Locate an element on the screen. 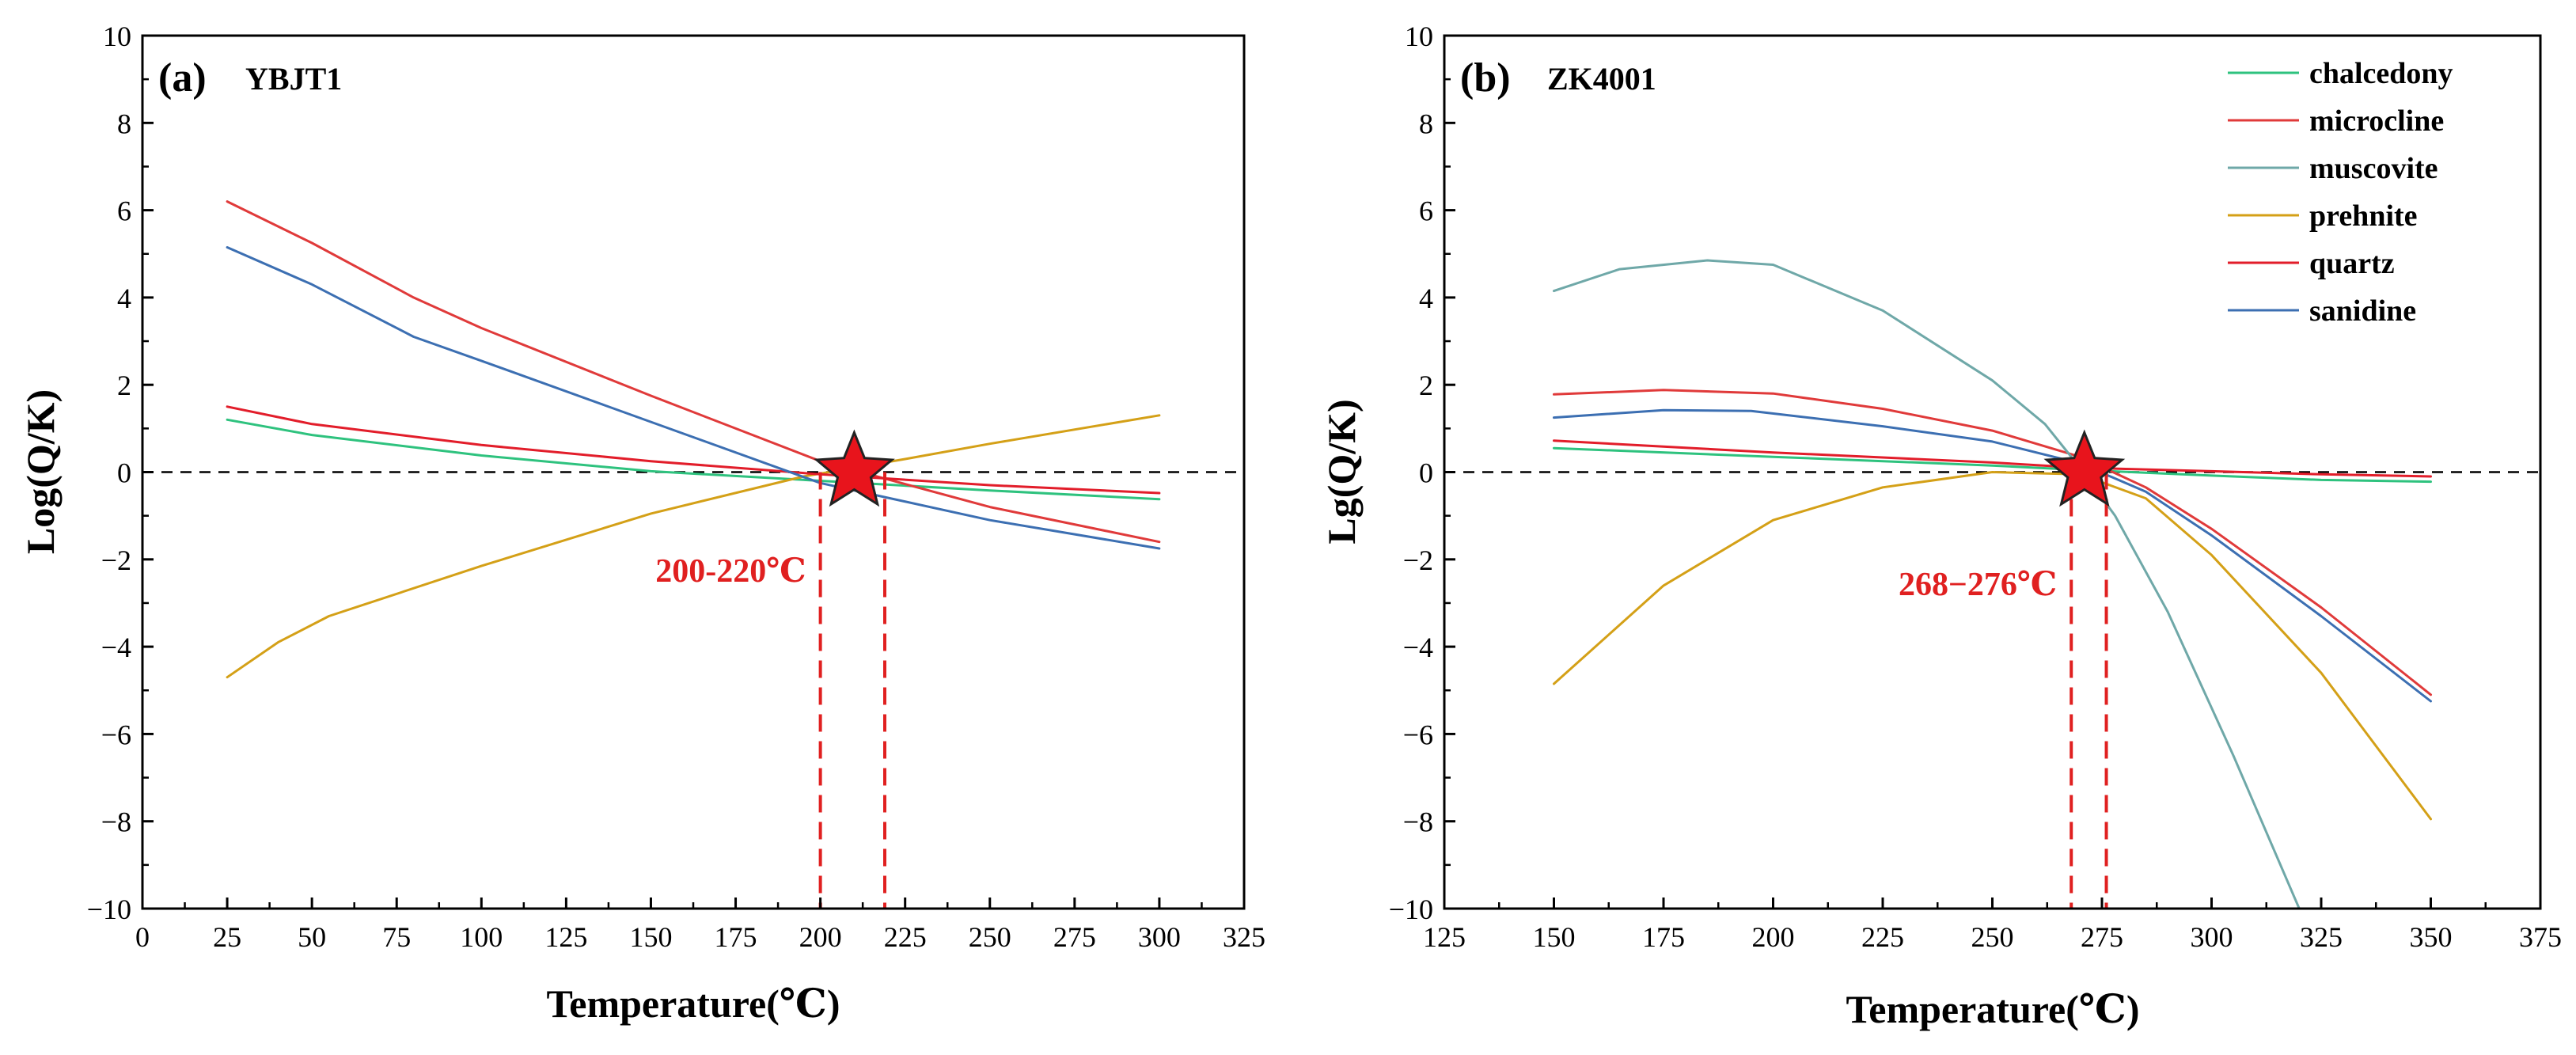  x-tick-label-a: 275 is located at coordinates (1074, 937).